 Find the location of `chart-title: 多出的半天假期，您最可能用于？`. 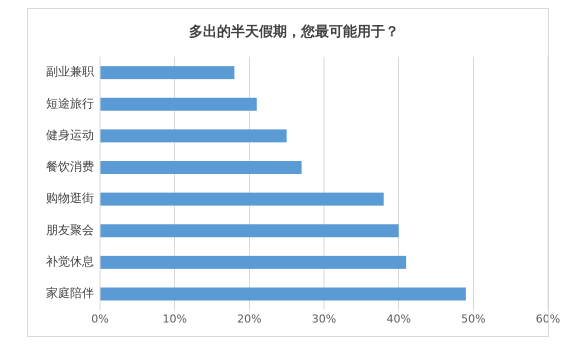

chart-title: 多出的半天假期，您最可能用于？ is located at coordinates (294, 32).